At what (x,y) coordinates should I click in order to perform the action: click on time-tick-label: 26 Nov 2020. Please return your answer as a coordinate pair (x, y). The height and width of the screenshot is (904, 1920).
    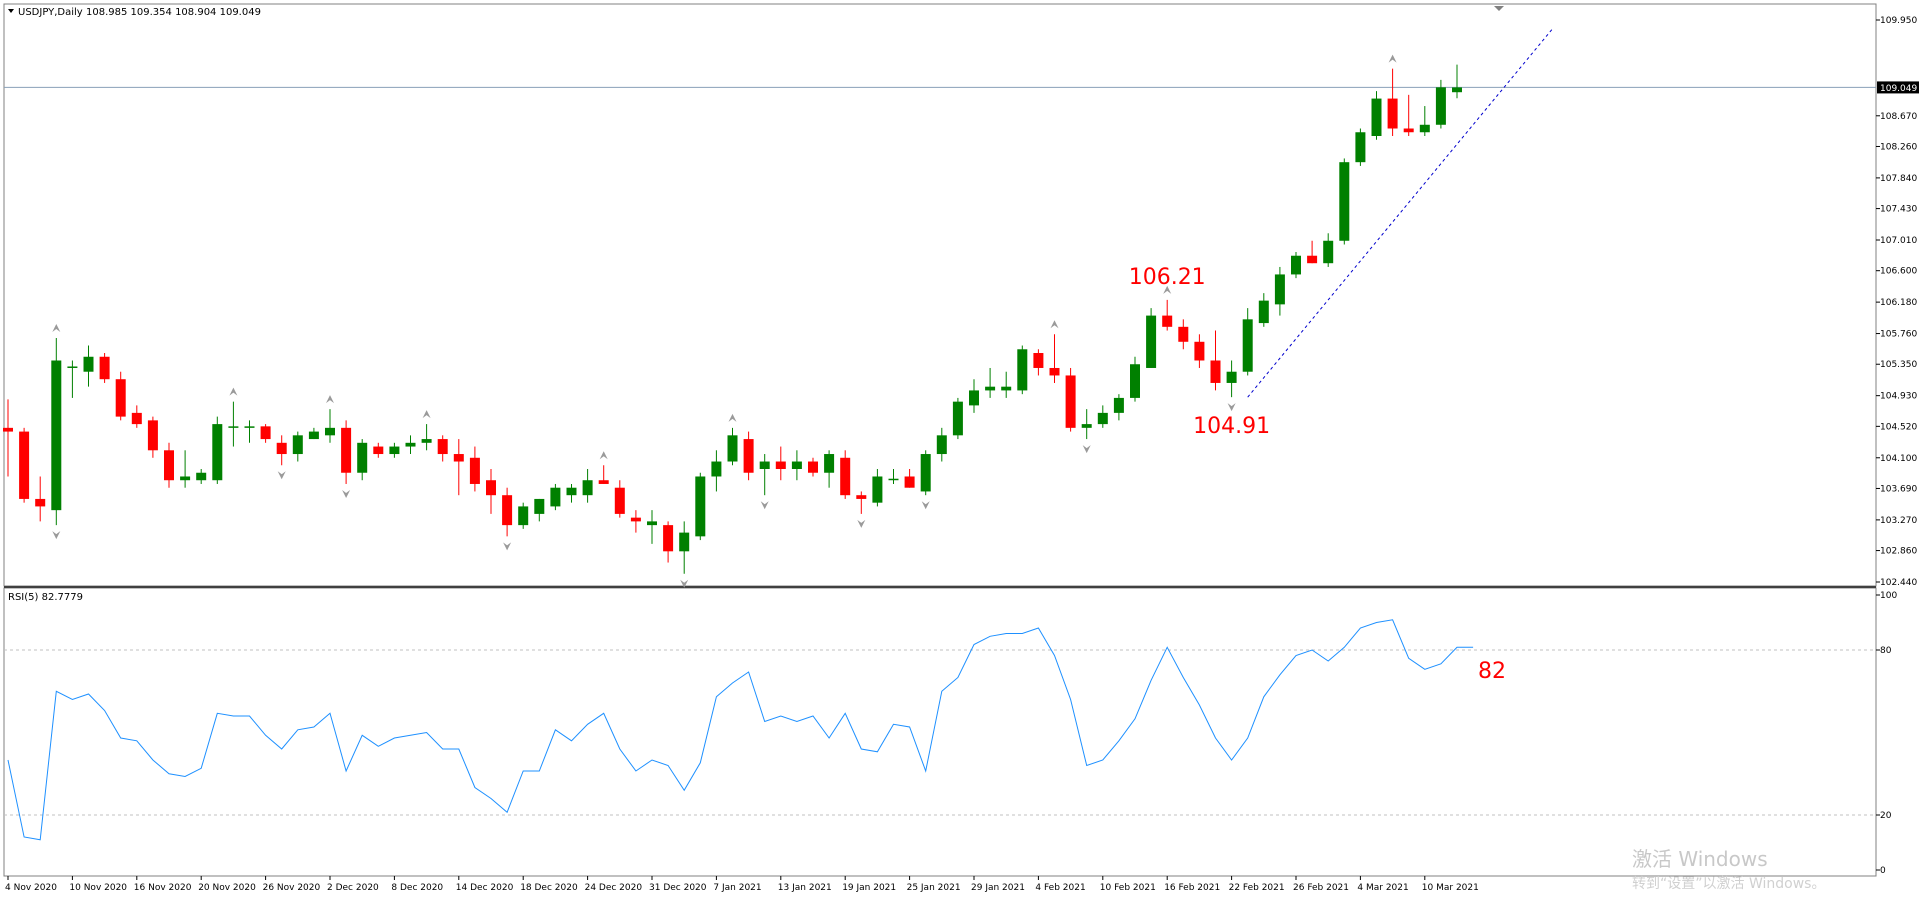
    Looking at the image, I should click on (292, 888).